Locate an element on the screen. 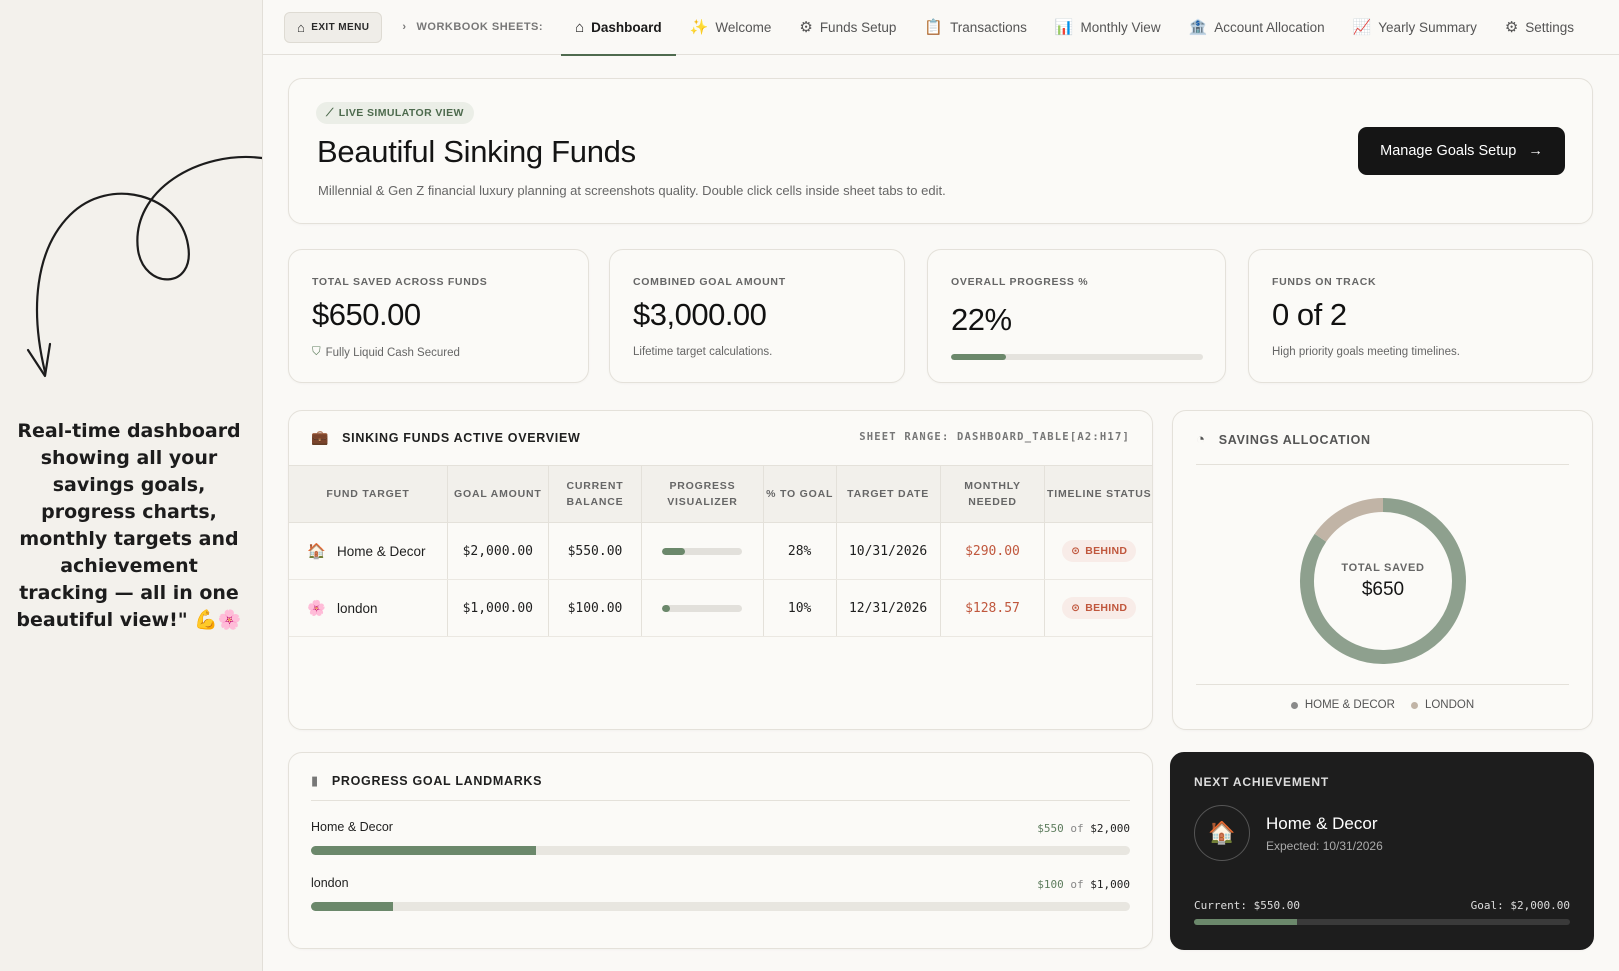 Image resolution: width=1619 pixels, height=971 pixels. manage-goals-button: Manage Goals Setup → is located at coordinates (1461, 151).